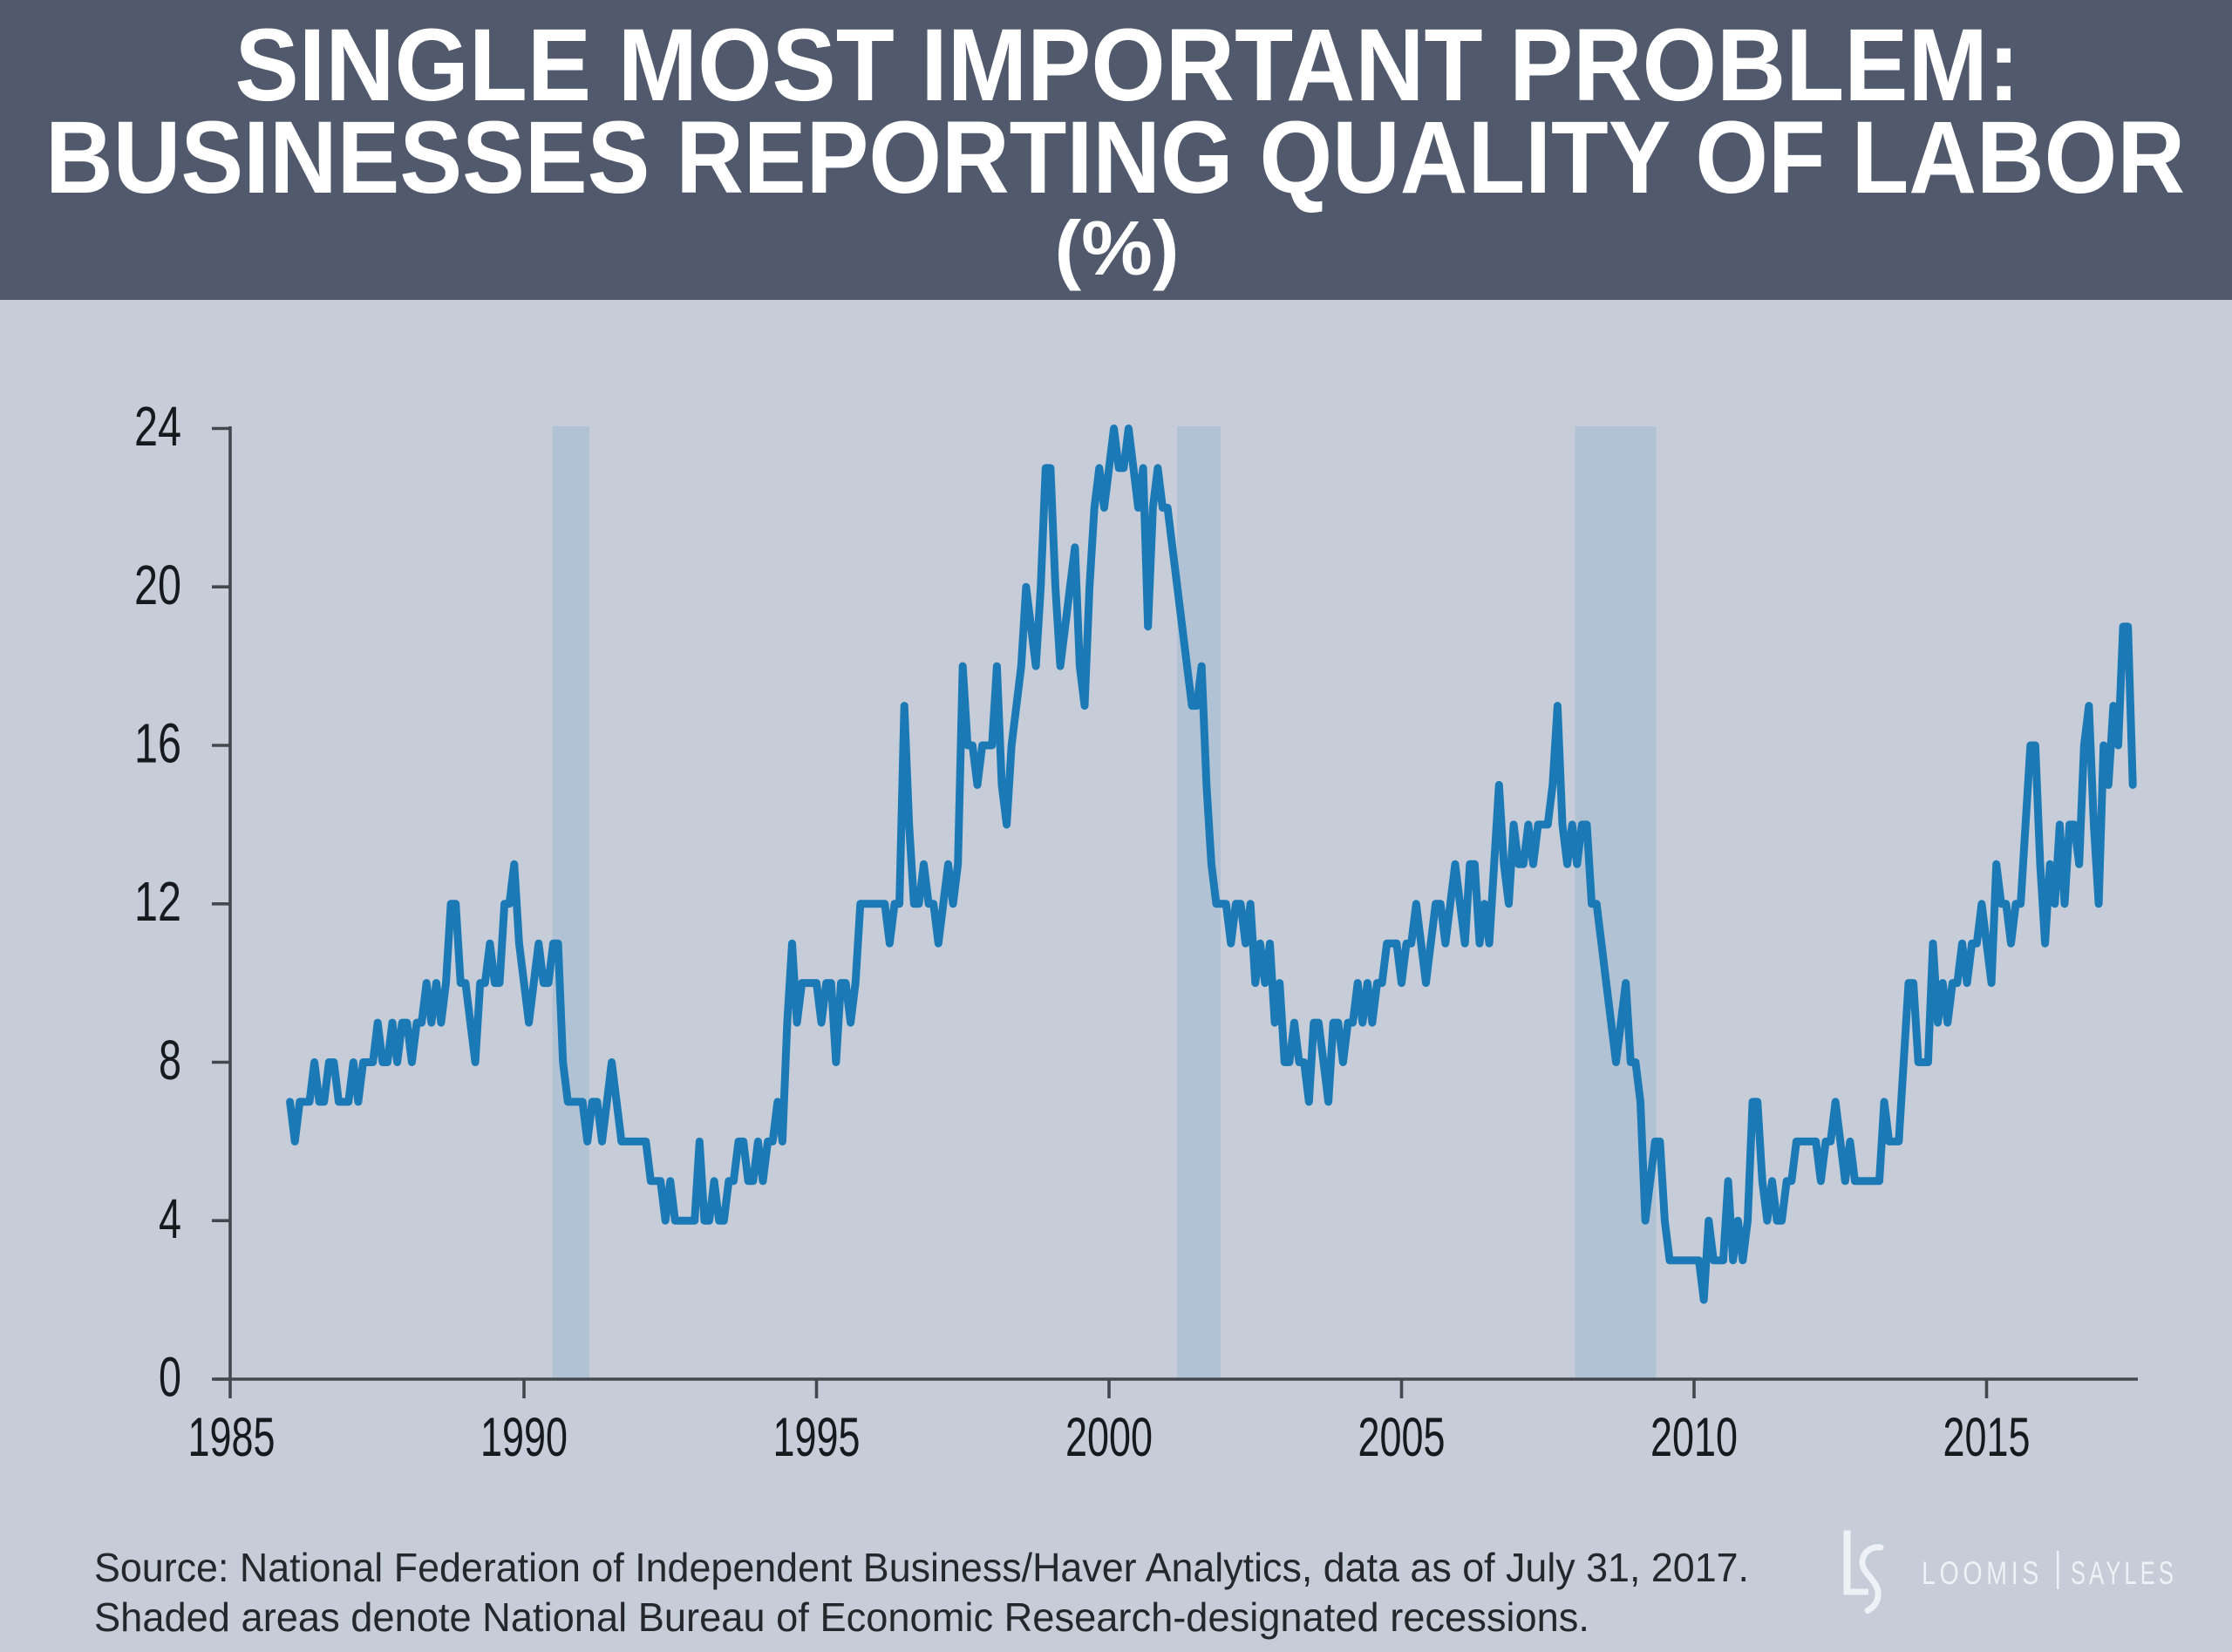 The image size is (2232, 1652). Describe the element at coordinates (1987, 1437) in the screenshot. I see `svg-text: 2015` at that location.